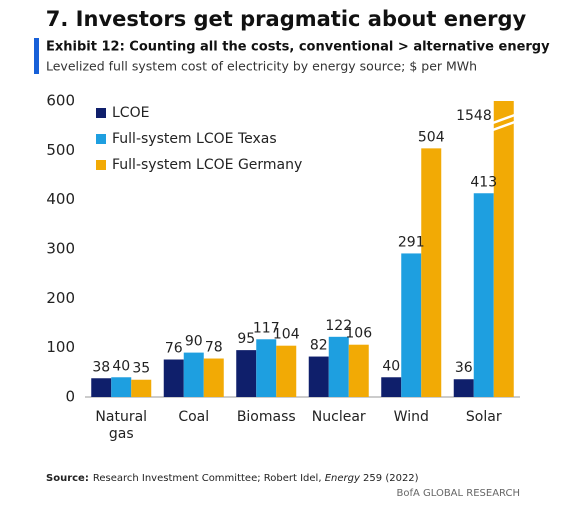 The image size is (573, 507). What do you see at coordinates (67, 478) in the screenshot?
I see `source-label: Source:` at bounding box center [67, 478].